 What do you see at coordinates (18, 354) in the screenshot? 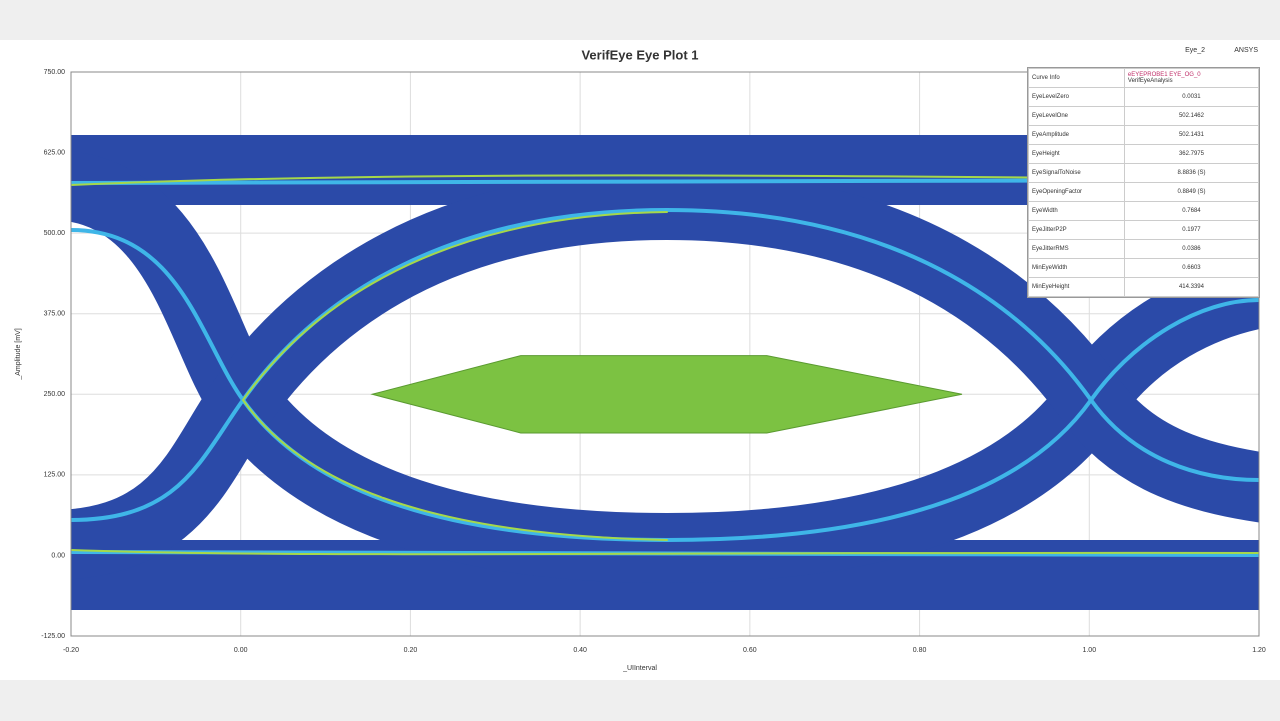
I see `y-axis-label: _Amplitude [mV]` at bounding box center [18, 354].